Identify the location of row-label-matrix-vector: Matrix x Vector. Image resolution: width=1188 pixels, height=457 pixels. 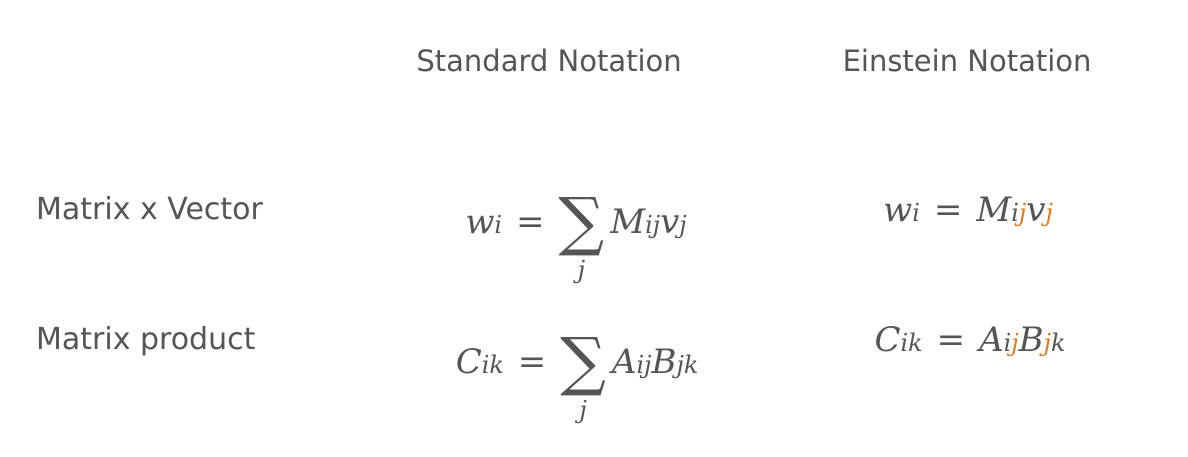
(149, 209).